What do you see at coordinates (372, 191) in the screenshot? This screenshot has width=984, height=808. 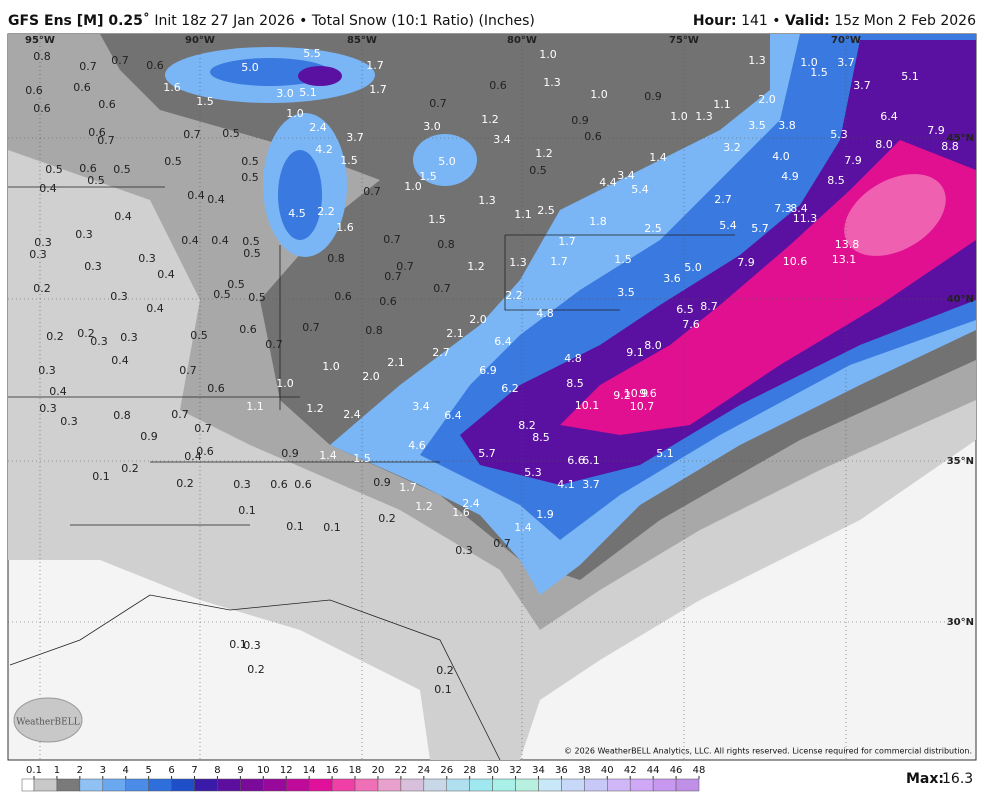 I see `snow-total-label: 0.7` at bounding box center [372, 191].